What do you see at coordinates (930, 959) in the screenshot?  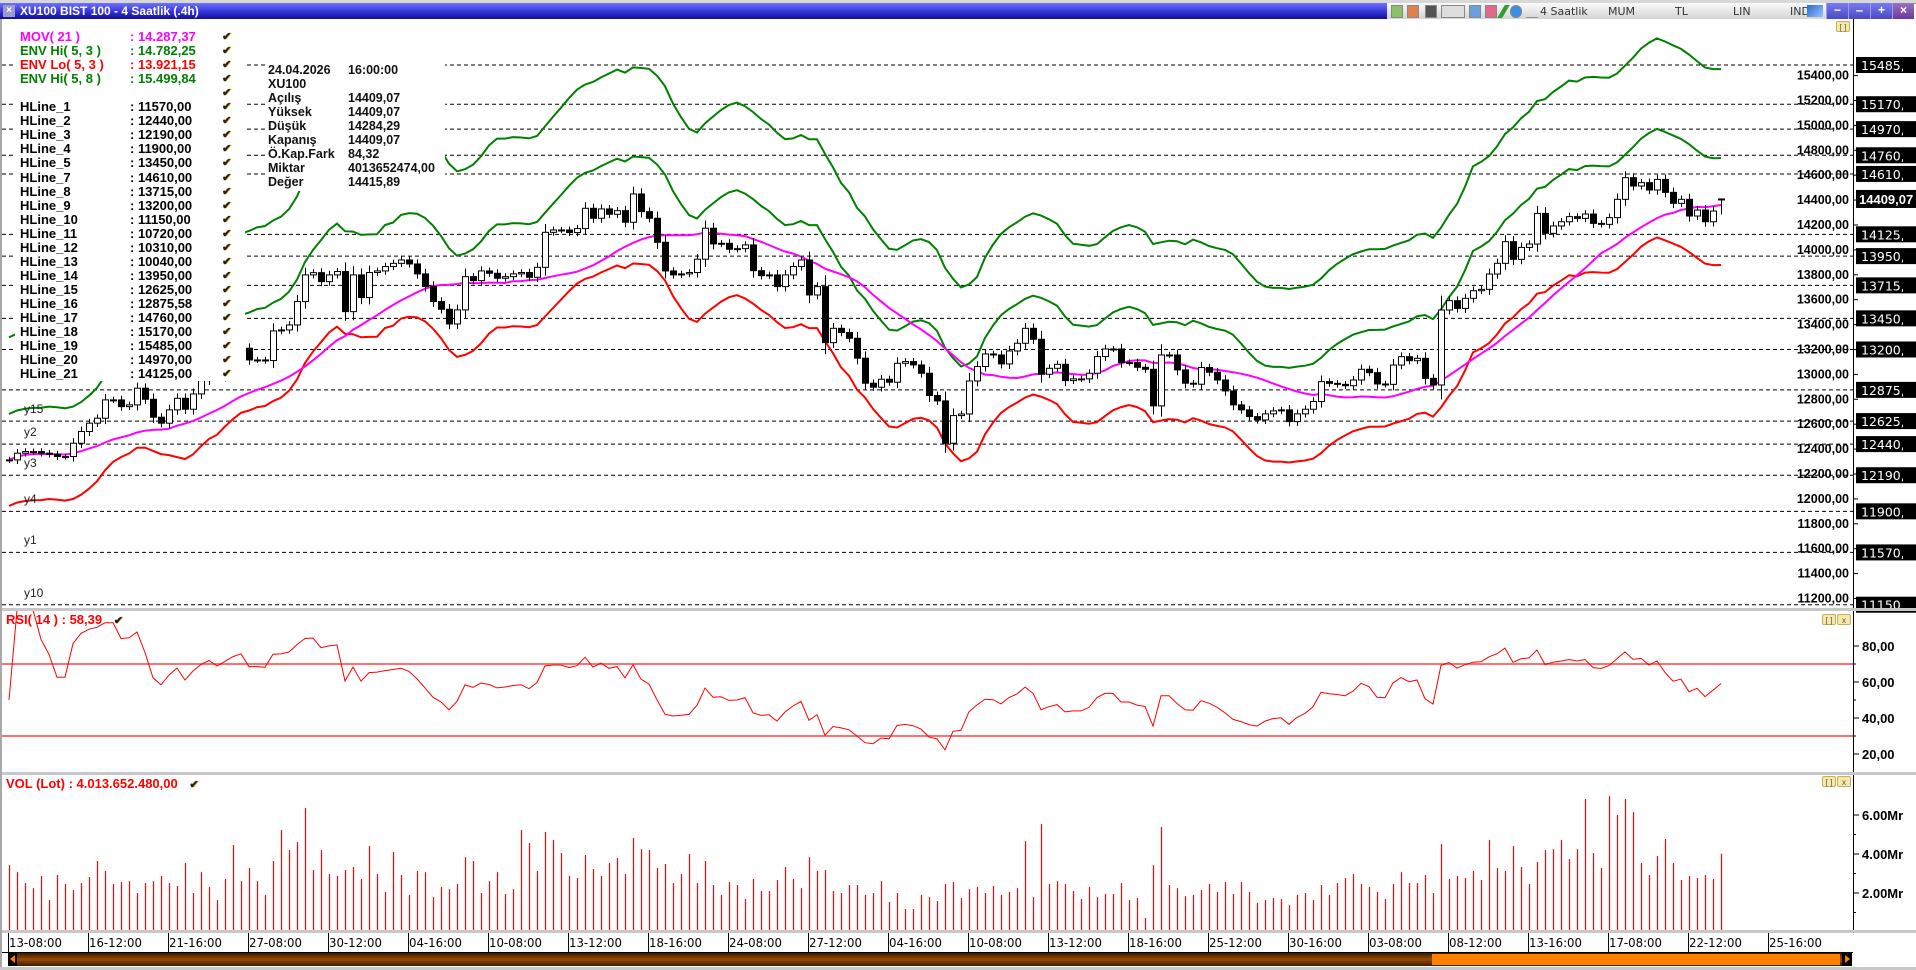 I see `time-scrollbar` at bounding box center [930, 959].